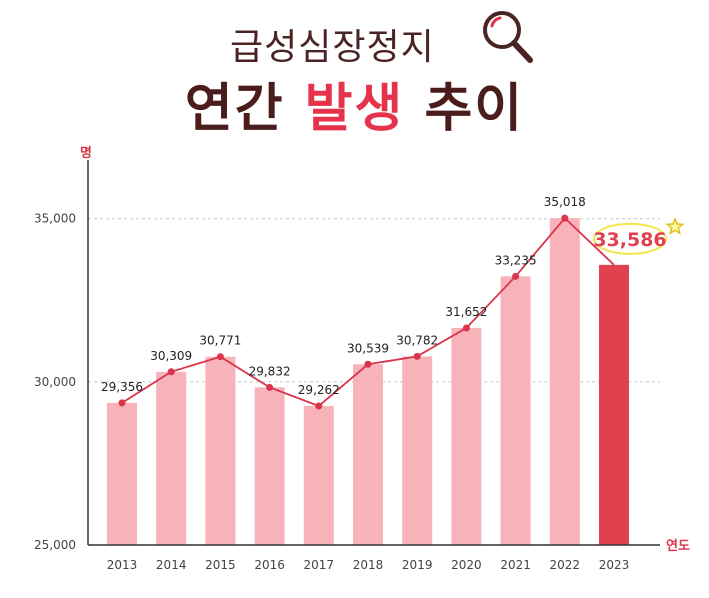 The image size is (709, 598). What do you see at coordinates (466, 312) in the screenshot?
I see `data-label: 31,652` at bounding box center [466, 312].